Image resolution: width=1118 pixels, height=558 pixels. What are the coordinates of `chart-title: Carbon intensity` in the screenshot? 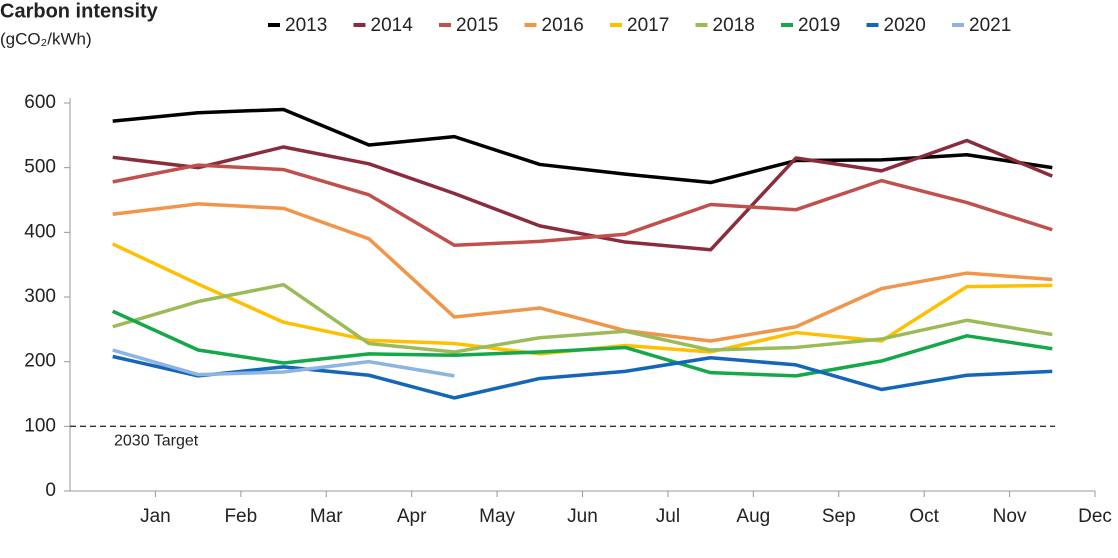 It's located at (79, 11).